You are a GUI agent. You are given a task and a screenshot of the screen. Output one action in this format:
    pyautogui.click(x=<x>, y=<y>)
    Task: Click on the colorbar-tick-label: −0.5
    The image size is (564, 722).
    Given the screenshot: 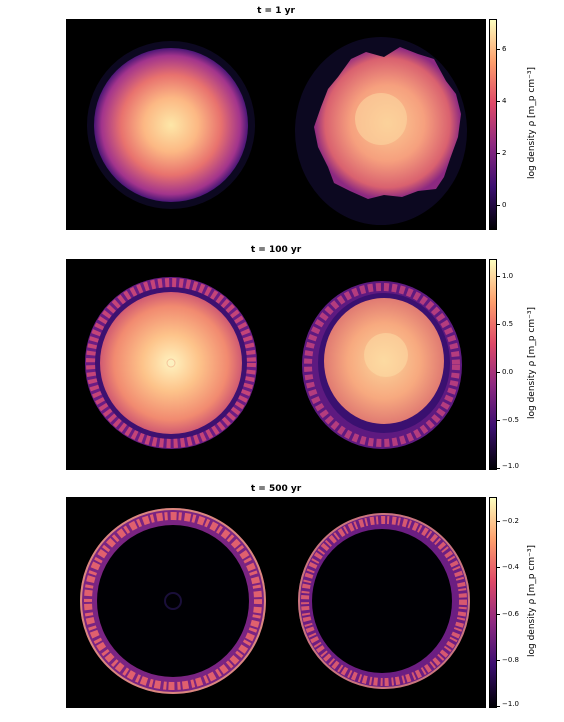 What is the action you would take?
    pyautogui.click(x=510, y=420)
    